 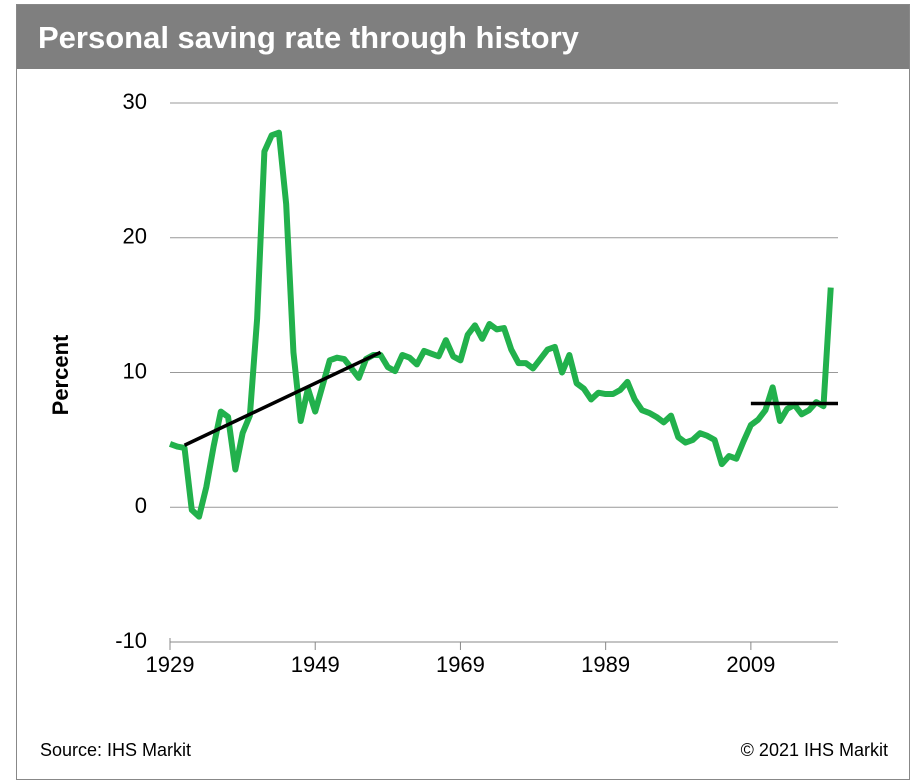 What do you see at coordinates (315, 664) in the screenshot?
I see `x-tick-label: 1949` at bounding box center [315, 664].